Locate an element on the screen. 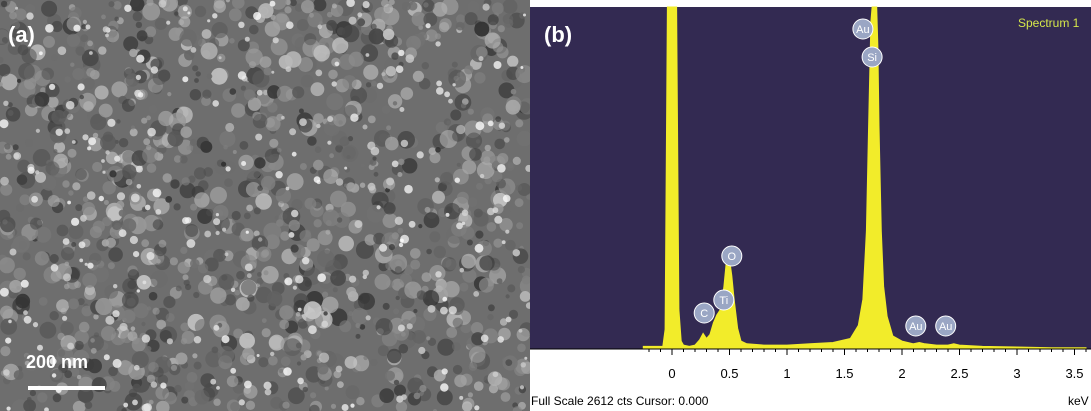  x-tick-label: 2 is located at coordinates (901, 373).